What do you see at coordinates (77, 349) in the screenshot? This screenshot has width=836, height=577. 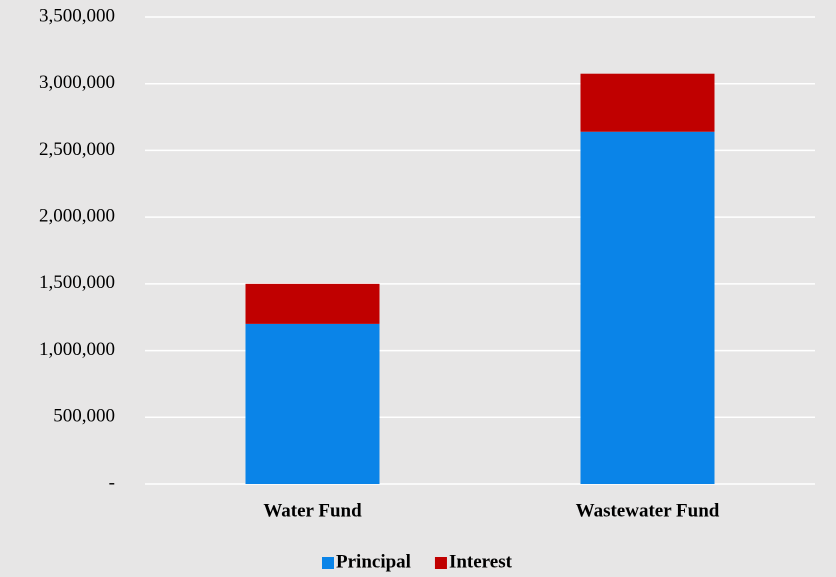 I see `y-tick-label: 1,000,000` at bounding box center [77, 349].